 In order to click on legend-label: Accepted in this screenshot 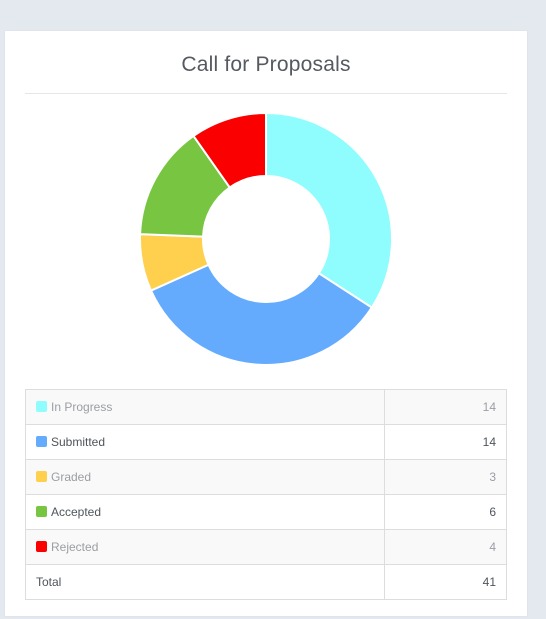, I will do `click(76, 512)`.